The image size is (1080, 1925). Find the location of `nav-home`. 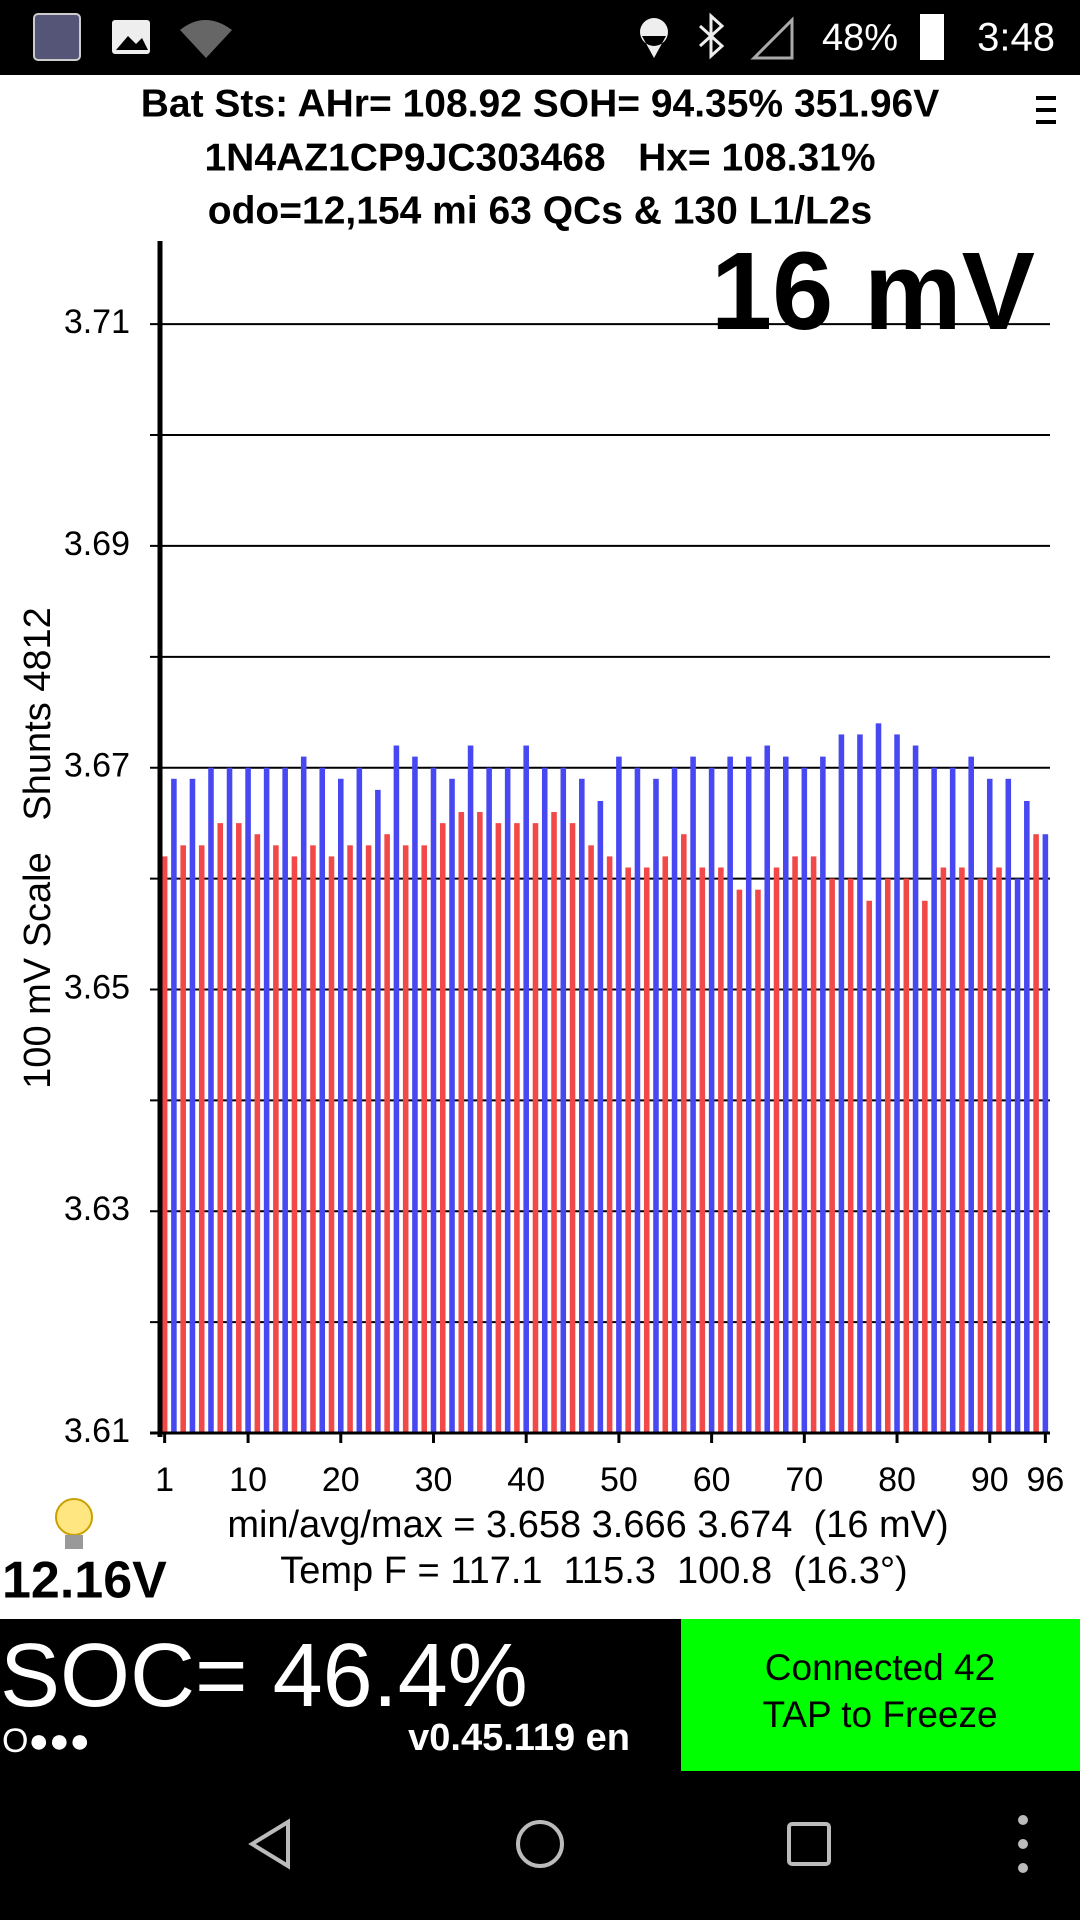

nav-home is located at coordinates (540, 1844).